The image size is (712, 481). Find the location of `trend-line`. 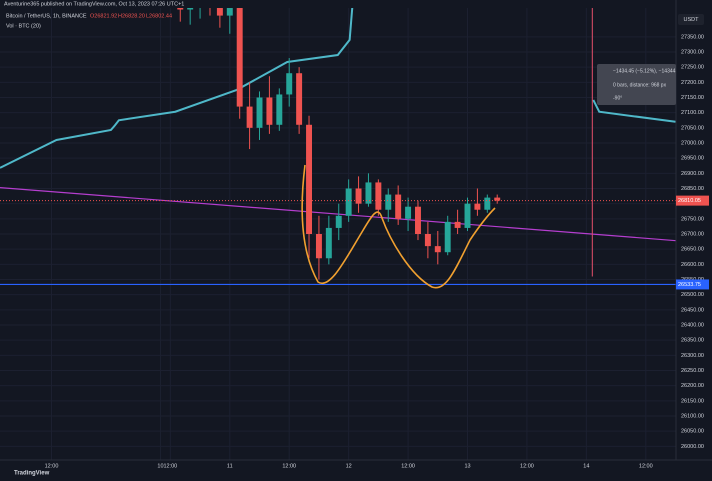

trend-line is located at coordinates (338, 214).